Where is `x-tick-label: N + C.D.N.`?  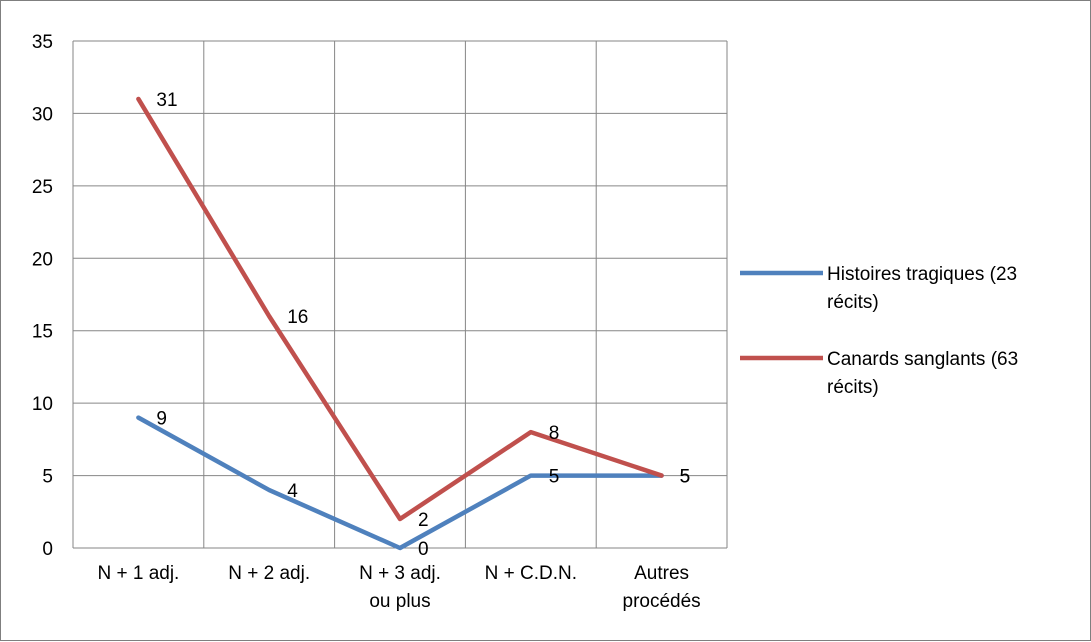 x-tick-label: N + C.D.N. is located at coordinates (531, 573).